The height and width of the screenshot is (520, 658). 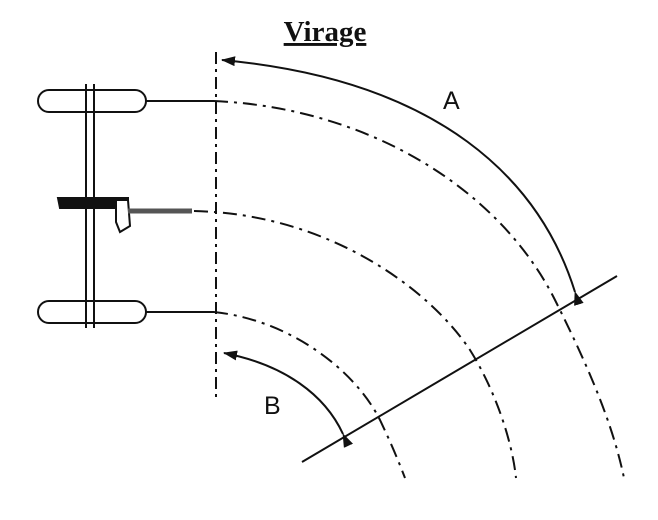 What do you see at coordinates (451, 101) in the screenshot?
I see `label-a: A` at bounding box center [451, 101].